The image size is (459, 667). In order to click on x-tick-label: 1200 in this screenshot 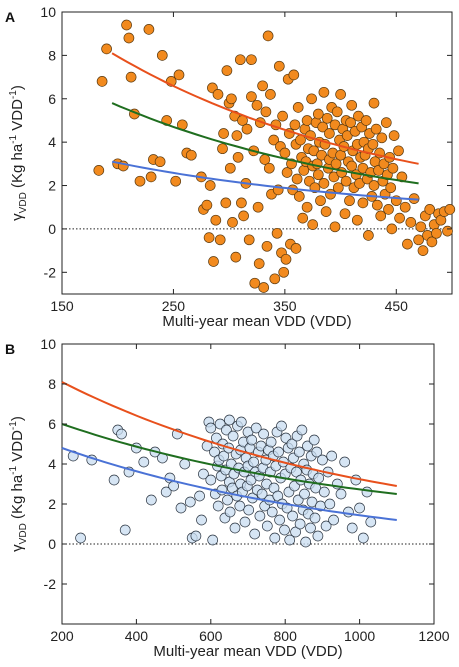, I will do `click(433, 636)`.